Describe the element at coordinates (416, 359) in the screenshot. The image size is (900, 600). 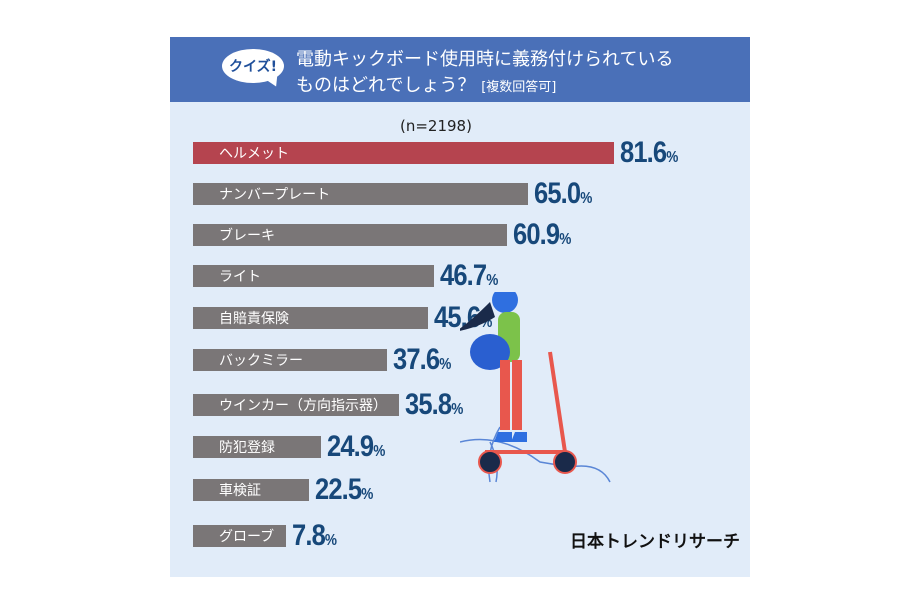
I see `value-number: 37.6` at that location.